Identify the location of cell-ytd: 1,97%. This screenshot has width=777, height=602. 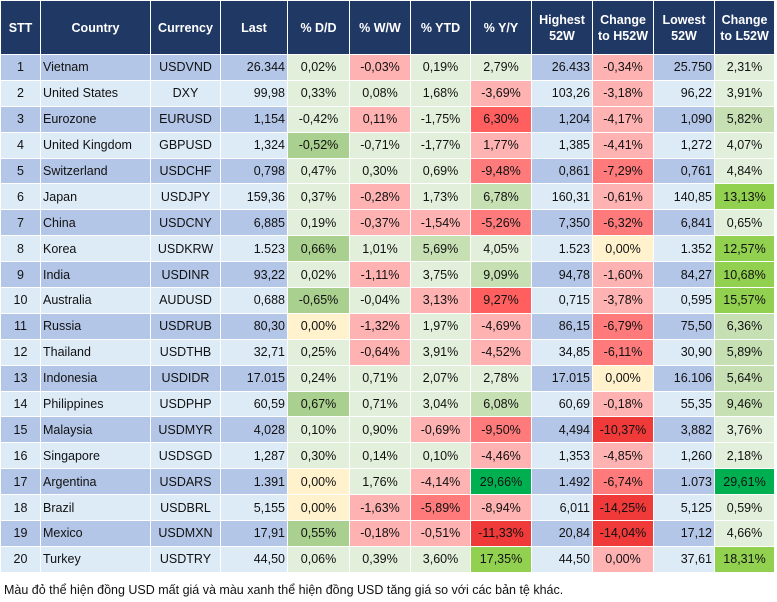
(440, 326).